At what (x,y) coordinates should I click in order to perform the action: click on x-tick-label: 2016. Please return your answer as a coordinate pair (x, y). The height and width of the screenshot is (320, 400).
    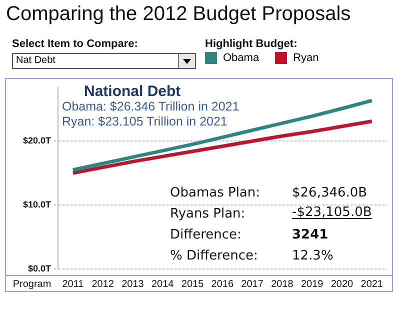
    Looking at the image, I should click on (222, 284).